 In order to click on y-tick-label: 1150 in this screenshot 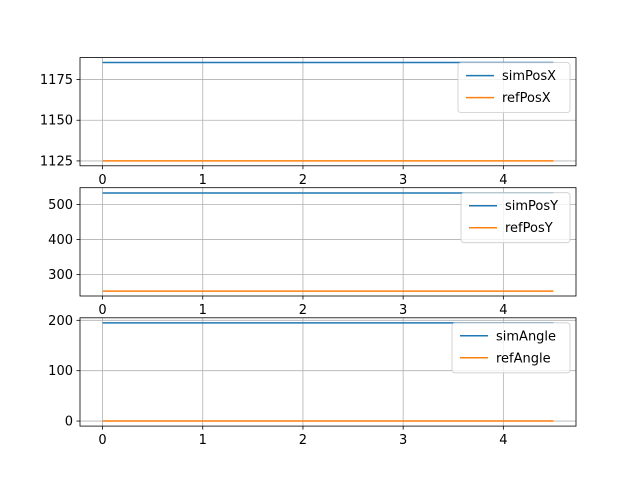, I will do `click(56, 121)`.